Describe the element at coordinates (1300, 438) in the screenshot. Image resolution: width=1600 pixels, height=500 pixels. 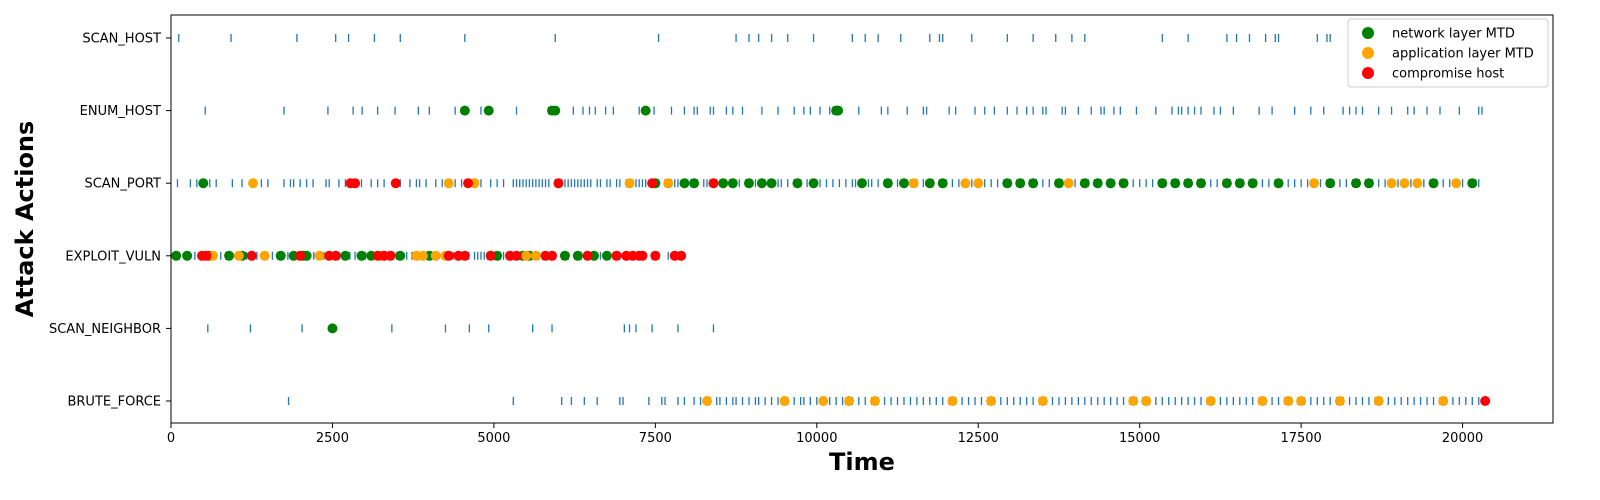
I see `x-tick-label: 17500` at that location.